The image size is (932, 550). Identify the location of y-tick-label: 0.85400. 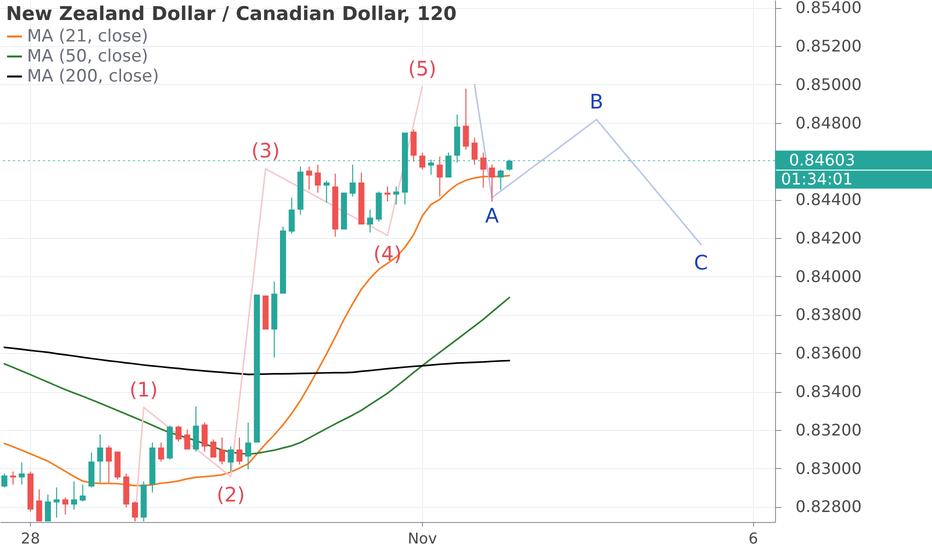
(829, 9).